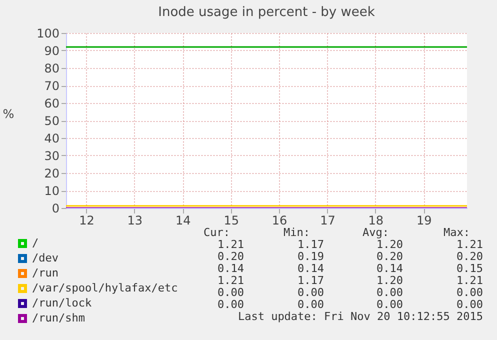 This screenshot has width=497, height=340. What do you see at coordinates (59, 318) in the screenshot?
I see `legend-label: /run/shm` at bounding box center [59, 318].